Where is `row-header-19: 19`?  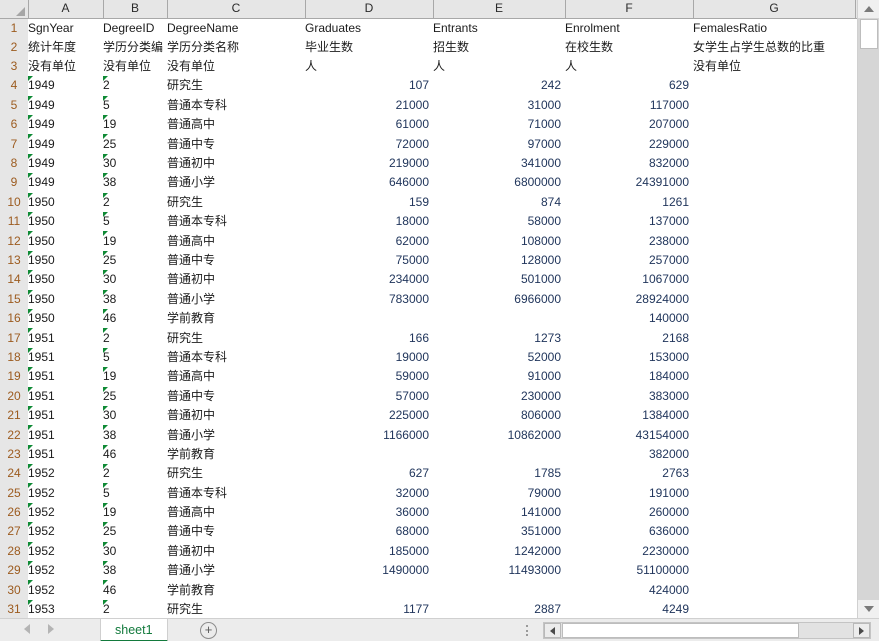 row-header-19: 19 is located at coordinates (14, 377).